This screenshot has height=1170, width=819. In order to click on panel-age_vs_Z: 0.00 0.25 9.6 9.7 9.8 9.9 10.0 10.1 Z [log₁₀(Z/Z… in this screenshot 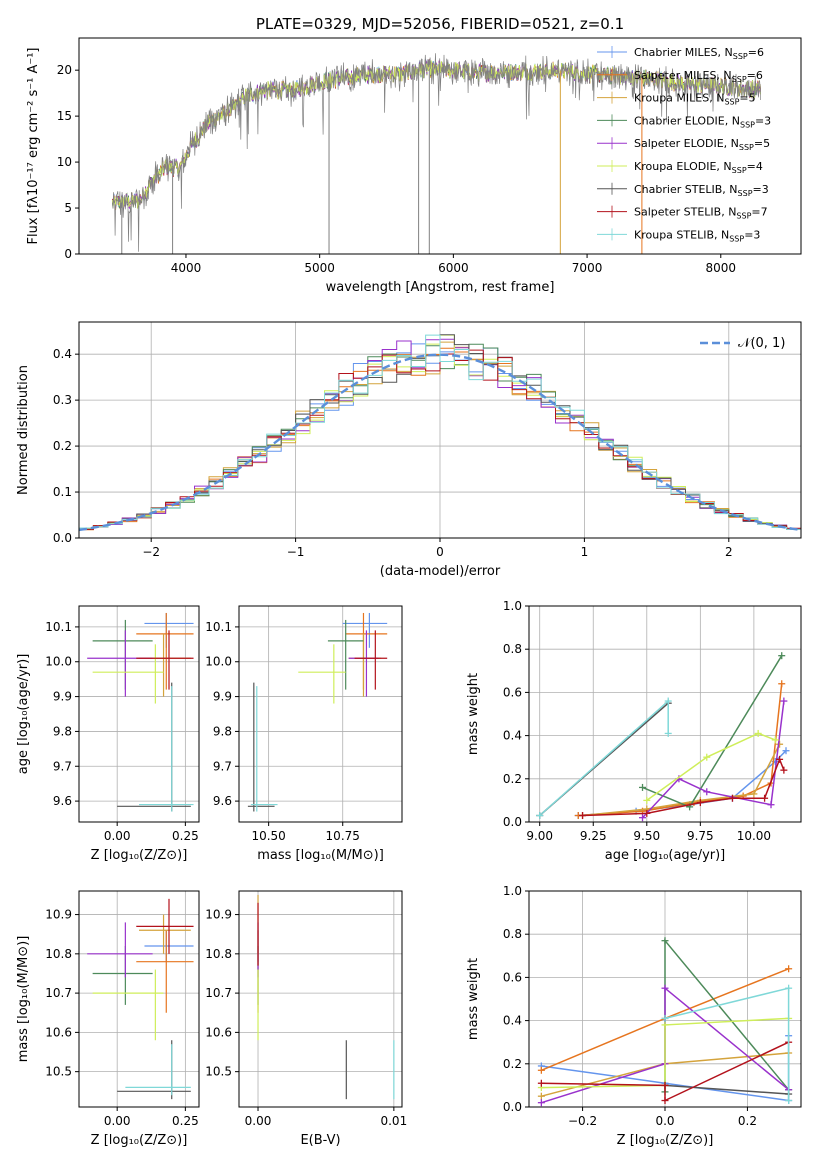, I will do `click(108, 734)`.